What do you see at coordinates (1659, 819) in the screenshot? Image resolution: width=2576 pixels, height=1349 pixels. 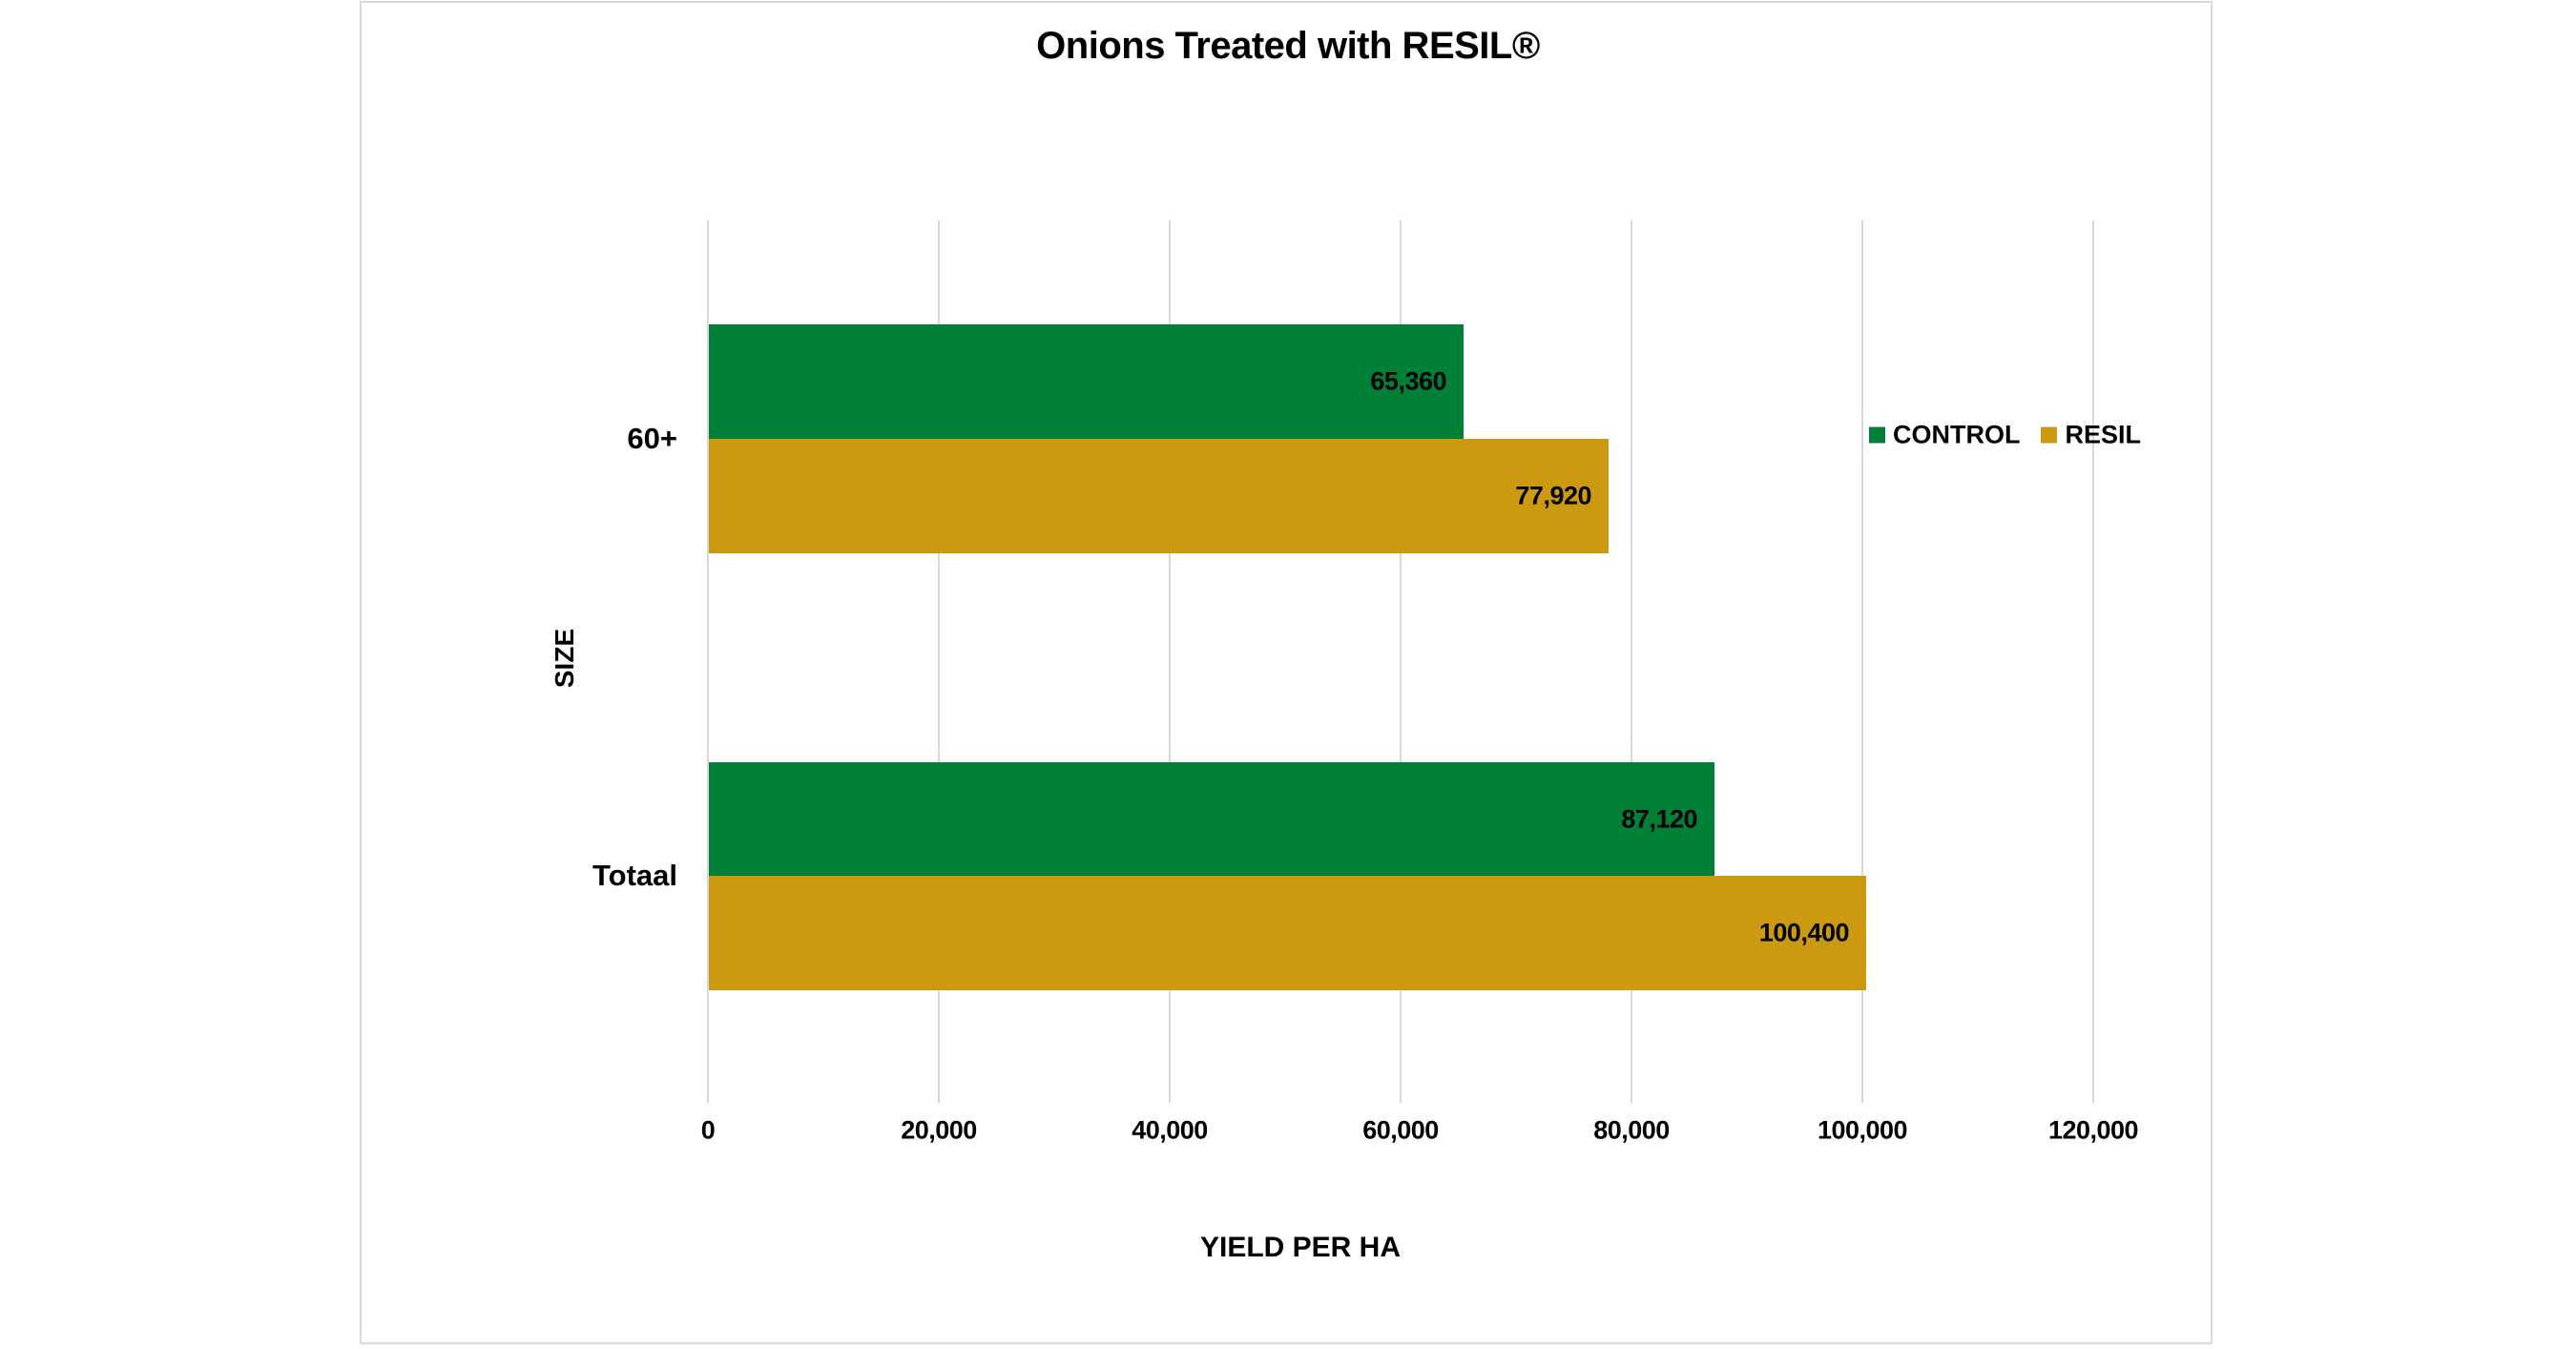 I see `bar-value-label: 87,120` at bounding box center [1659, 819].